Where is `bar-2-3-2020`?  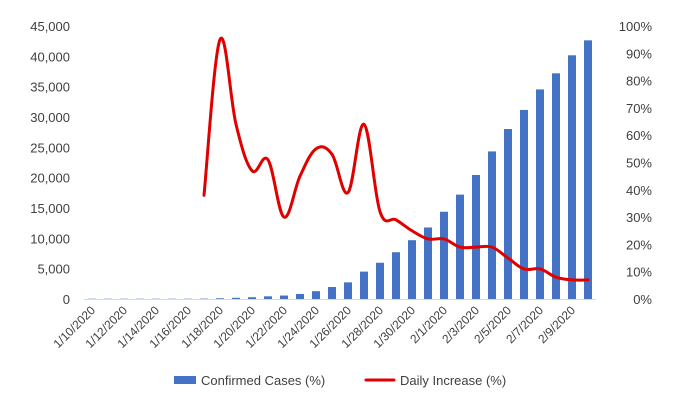 bar-2-3-2020 is located at coordinates (476, 237).